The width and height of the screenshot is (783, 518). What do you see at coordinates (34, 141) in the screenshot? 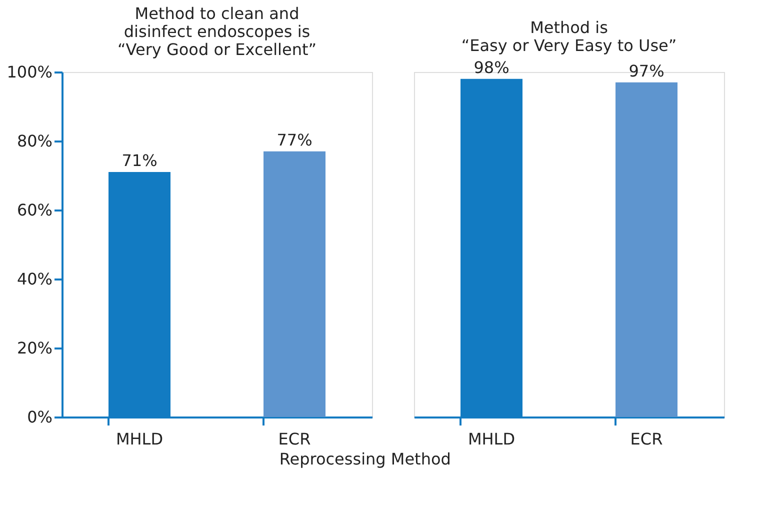
I see `y-tick-label: 80%` at bounding box center [34, 141].